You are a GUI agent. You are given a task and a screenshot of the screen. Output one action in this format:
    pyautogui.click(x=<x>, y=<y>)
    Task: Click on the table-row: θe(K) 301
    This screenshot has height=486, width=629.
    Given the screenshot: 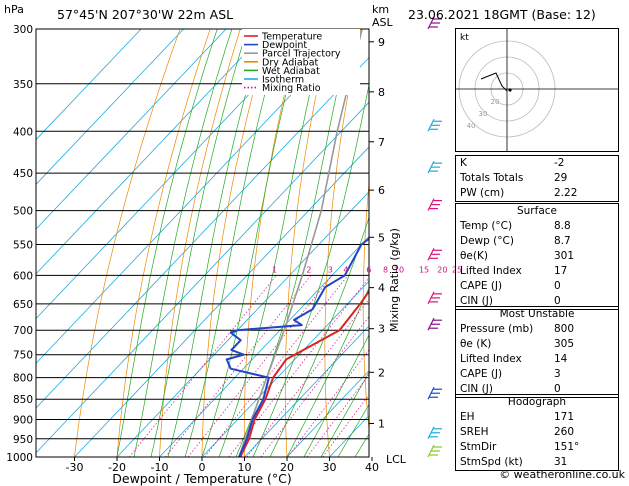 What is the action you would take?
    pyautogui.click(x=537, y=256)
    